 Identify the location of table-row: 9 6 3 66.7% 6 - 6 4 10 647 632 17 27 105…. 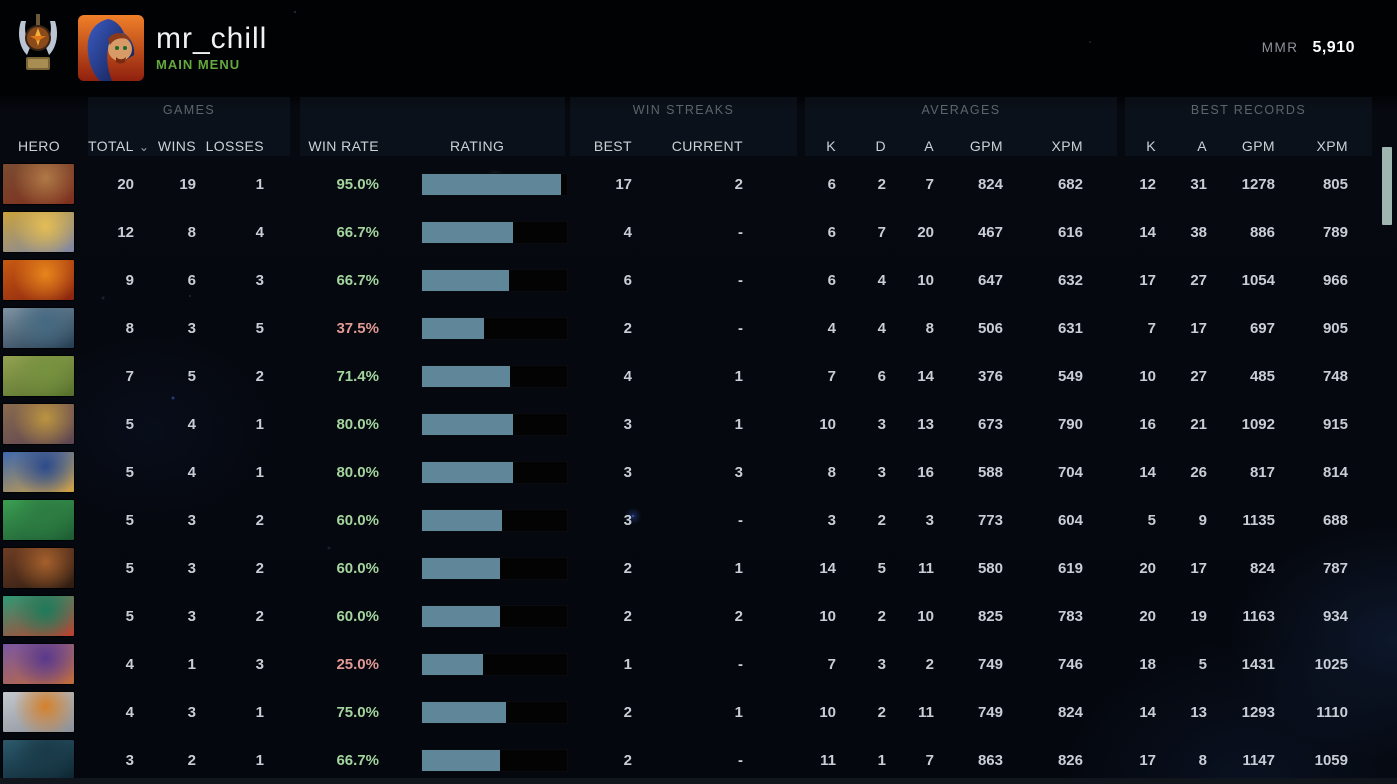
(698, 280).